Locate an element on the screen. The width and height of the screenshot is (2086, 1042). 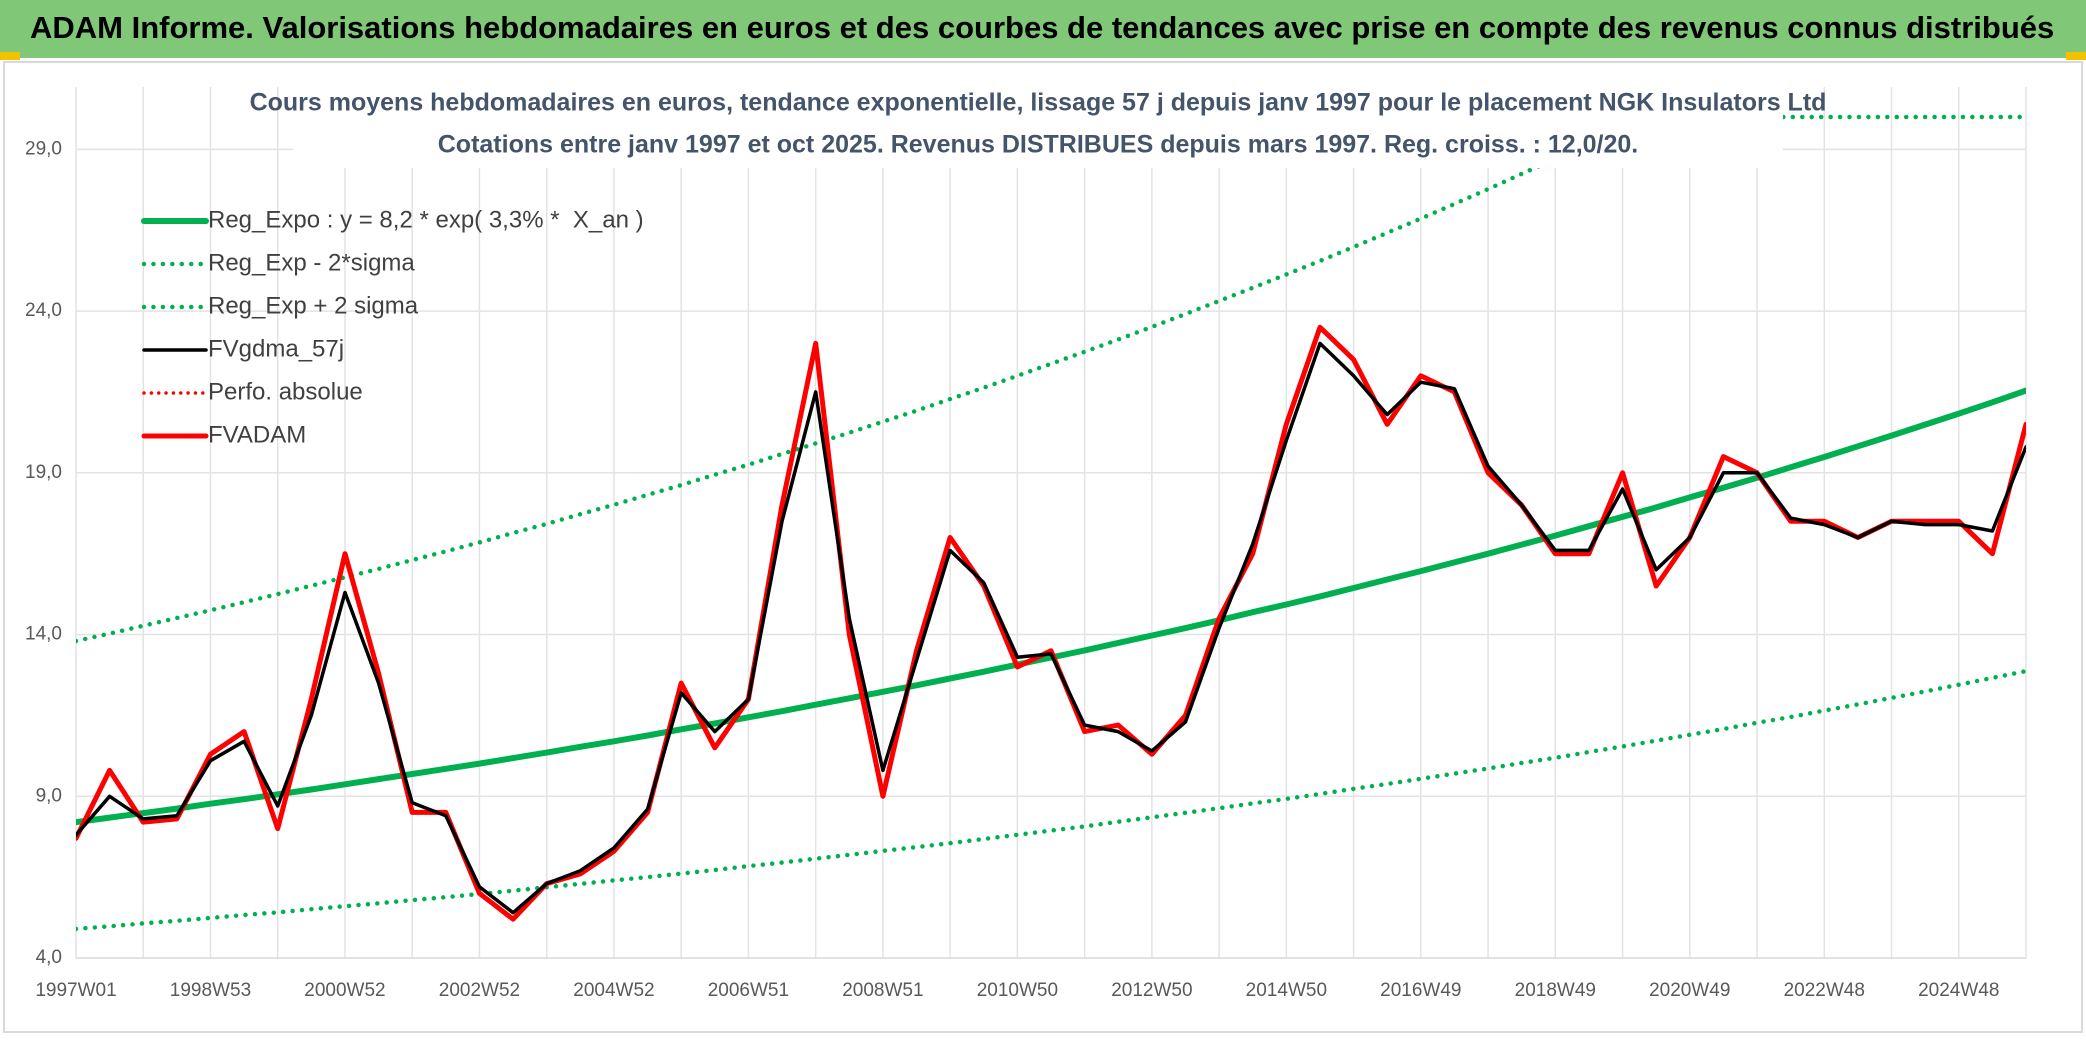
legend-label: FVgdma_57j is located at coordinates (276, 348).